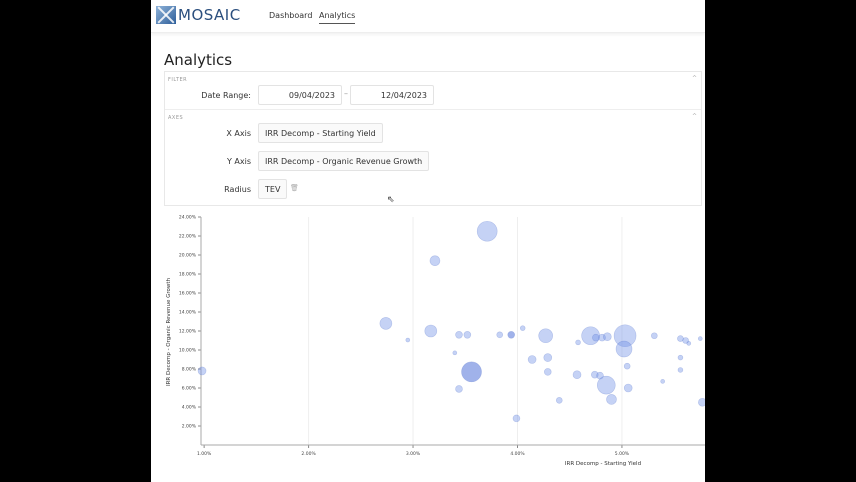 Image resolution: width=856 pixels, height=482 pixels. What do you see at coordinates (308, 454) in the screenshot?
I see `x-tick-label: 2.00%` at bounding box center [308, 454].